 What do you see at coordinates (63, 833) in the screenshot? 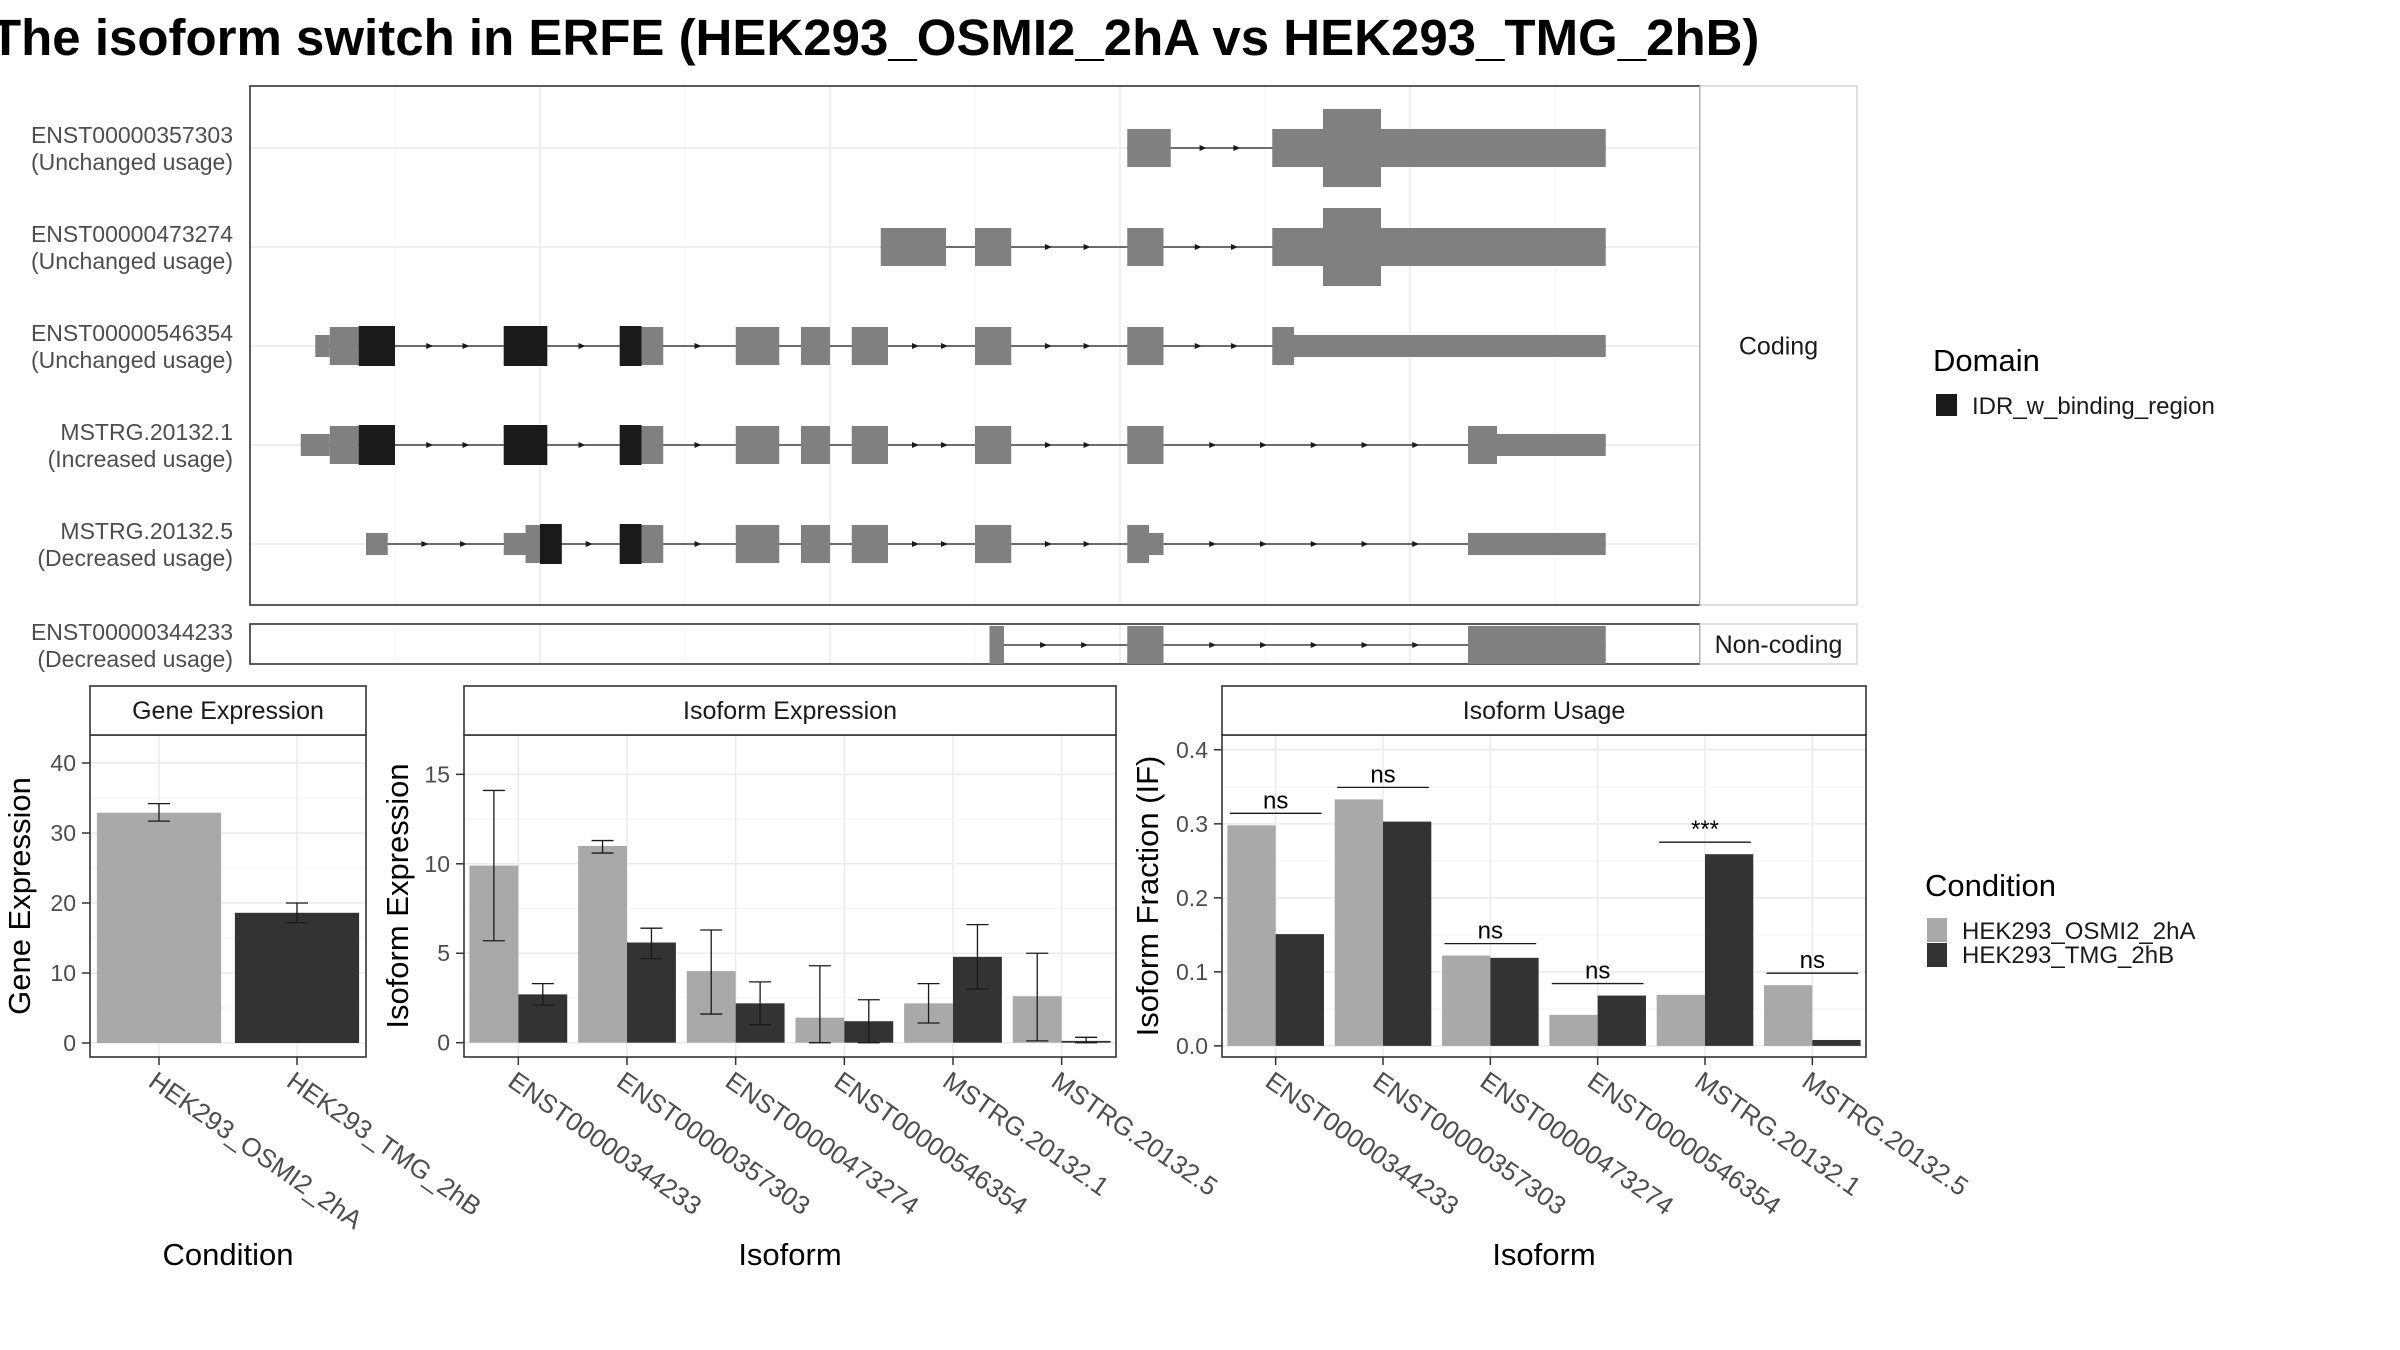
I see `y-tick-label: 30` at bounding box center [63, 833].